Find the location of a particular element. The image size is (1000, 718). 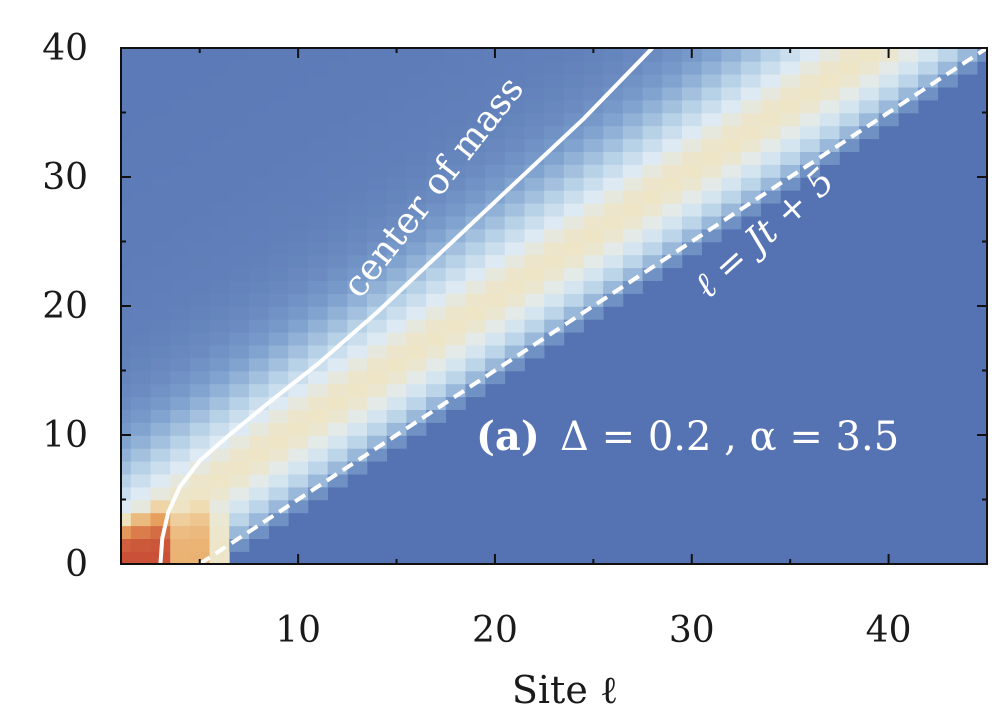

y-tick-label: 10 is located at coordinates (65, 435).